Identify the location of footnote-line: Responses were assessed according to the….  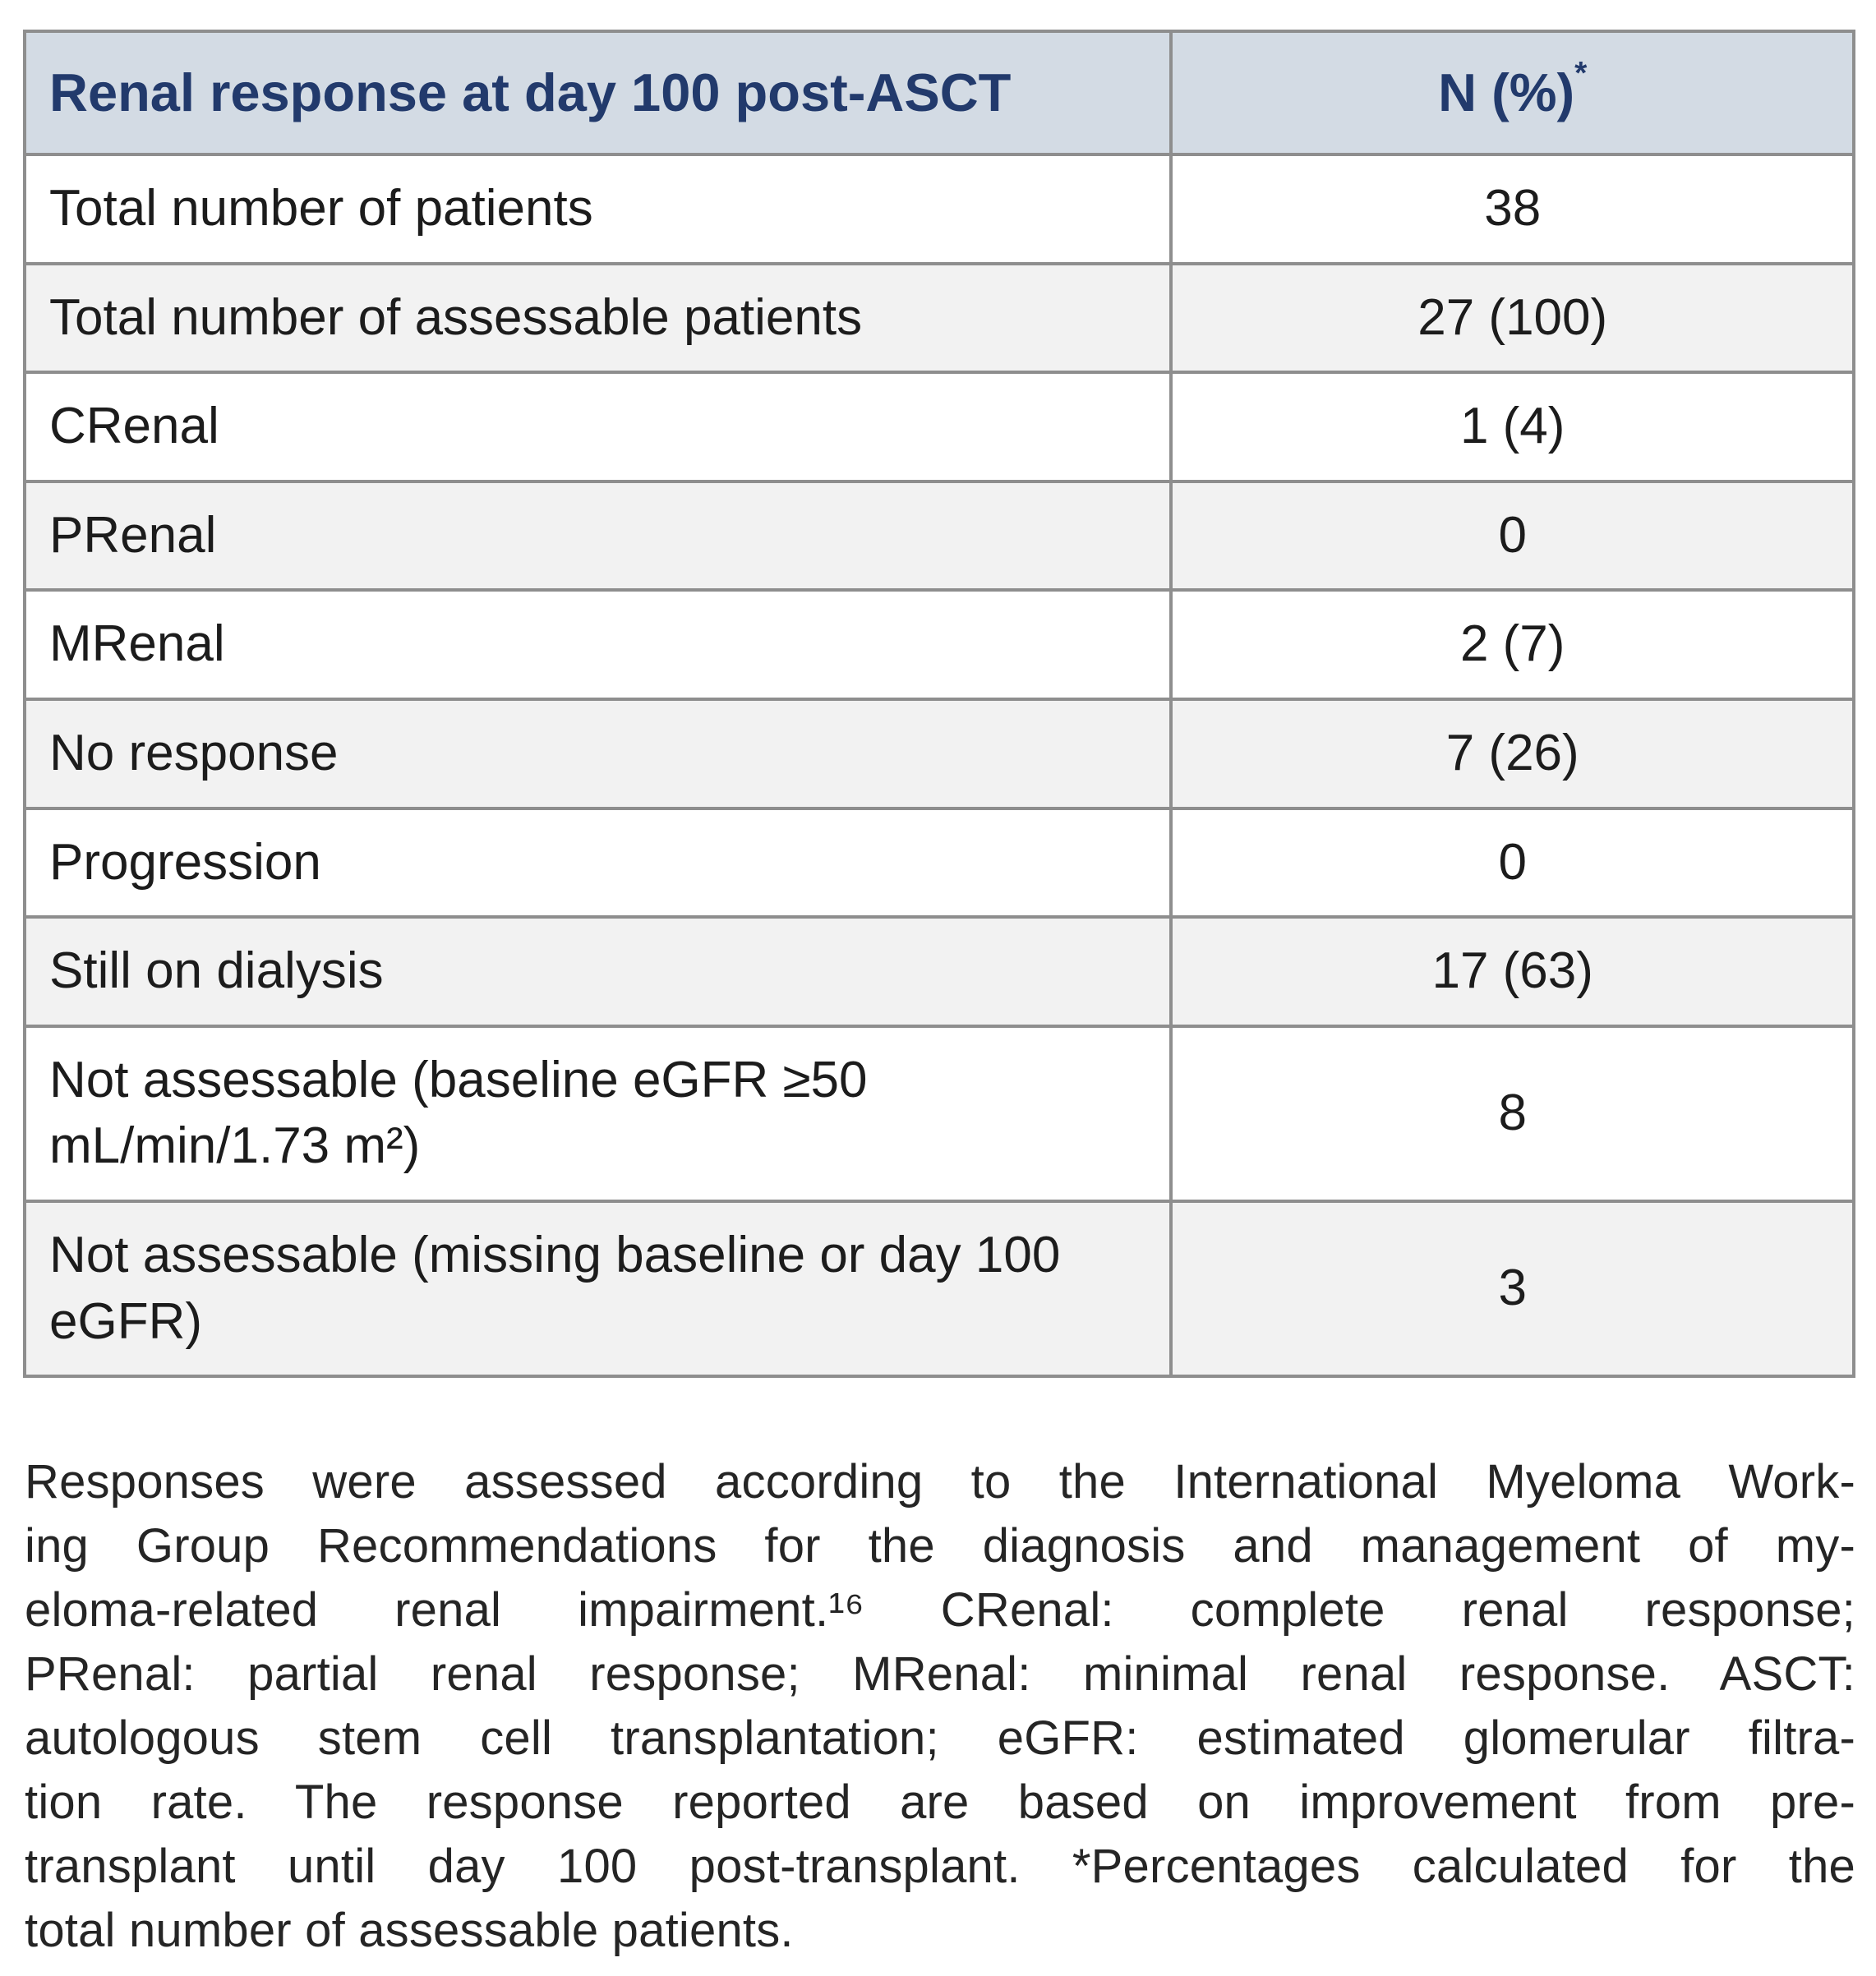
(940, 1482).